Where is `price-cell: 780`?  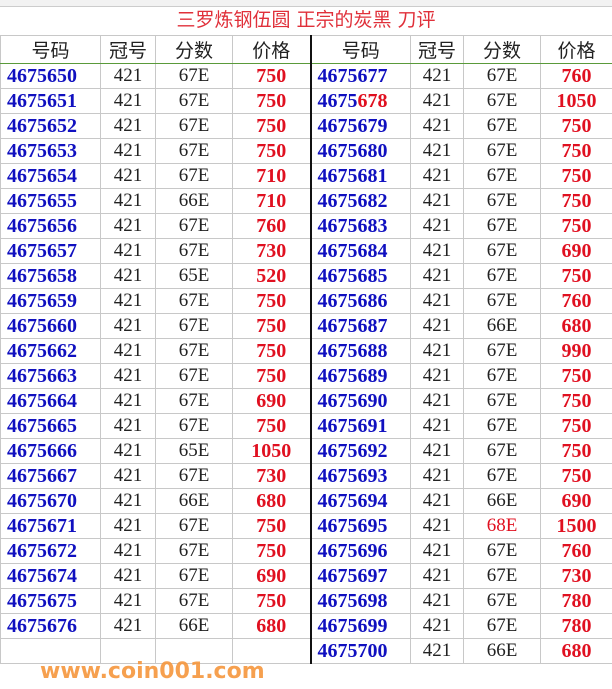
price-cell: 780 is located at coordinates (576, 626).